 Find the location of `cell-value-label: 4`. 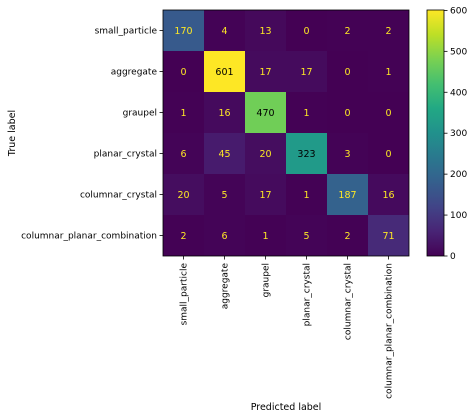

cell-value-label: 4 is located at coordinates (224, 31).